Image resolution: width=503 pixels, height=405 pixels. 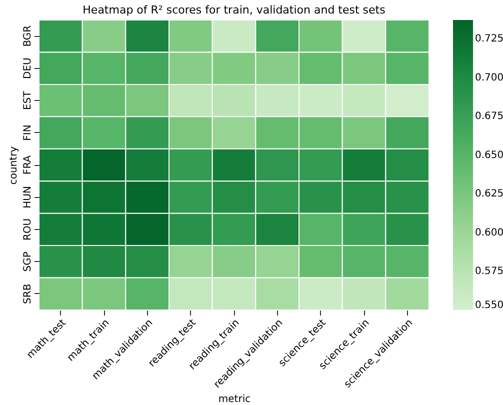 What do you see at coordinates (489, 155) in the screenshot?
I see `color-bar-label: 0.650` at bounding box center [489, 155].